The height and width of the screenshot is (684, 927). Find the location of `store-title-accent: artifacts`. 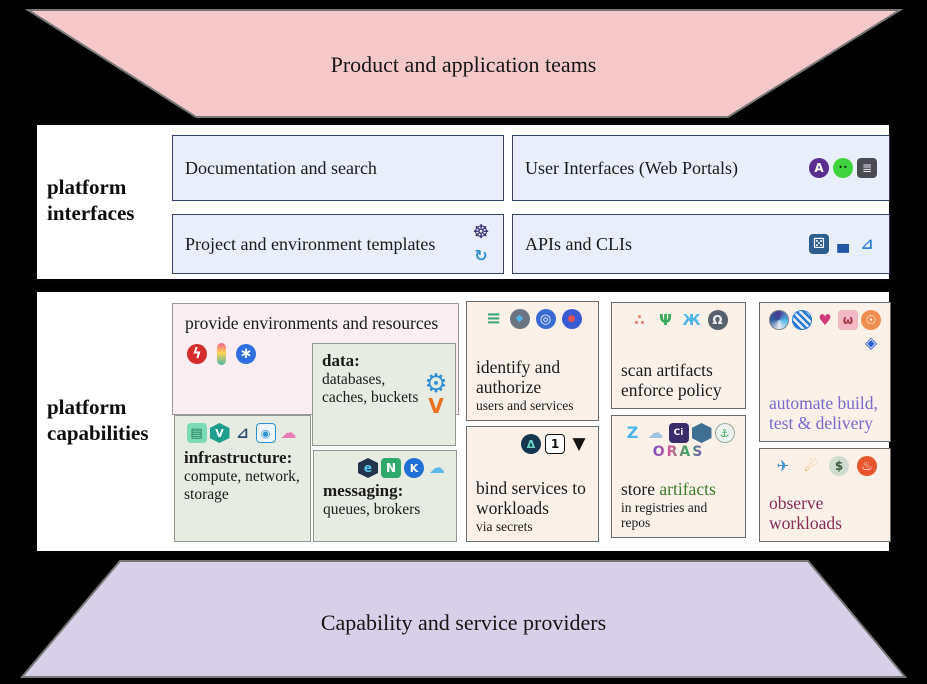

store-title-accent: artifacts is located at coordinates (687, 489).